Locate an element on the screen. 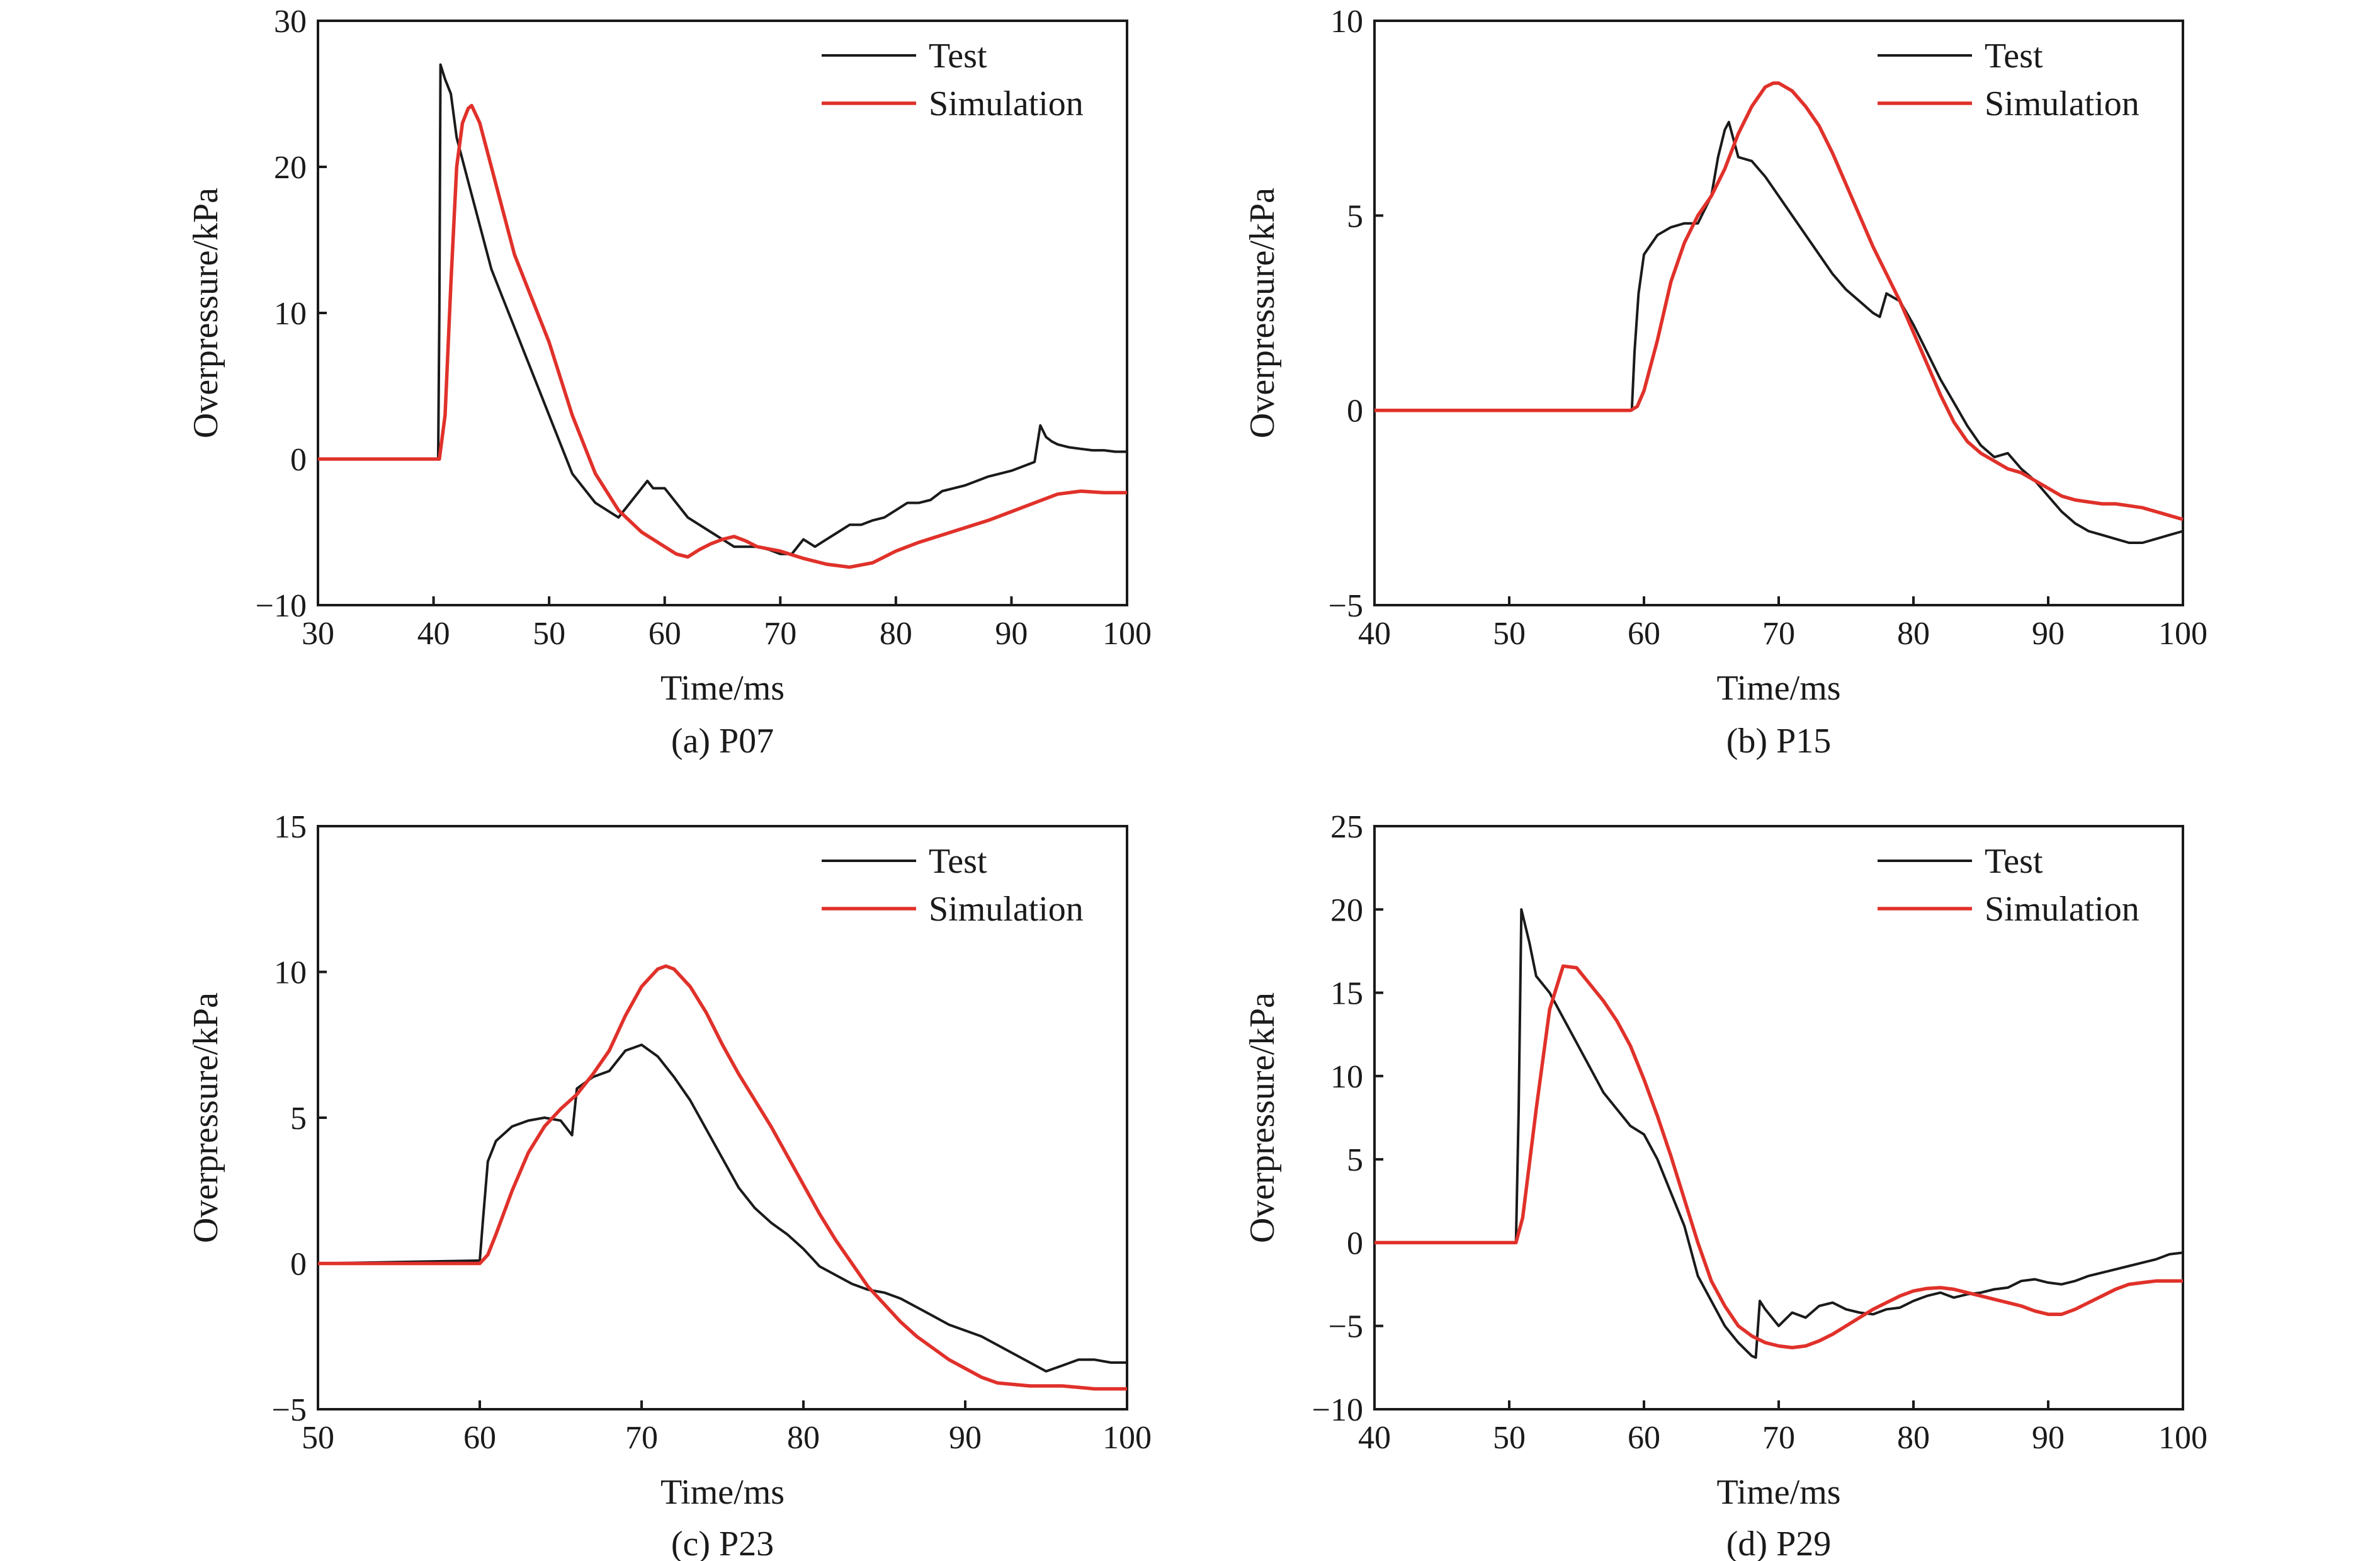 Image resolution: width=2380 pixels, height=1561 pixels. panel-caption: (c) P23 is located at coordinates (722, 1542).